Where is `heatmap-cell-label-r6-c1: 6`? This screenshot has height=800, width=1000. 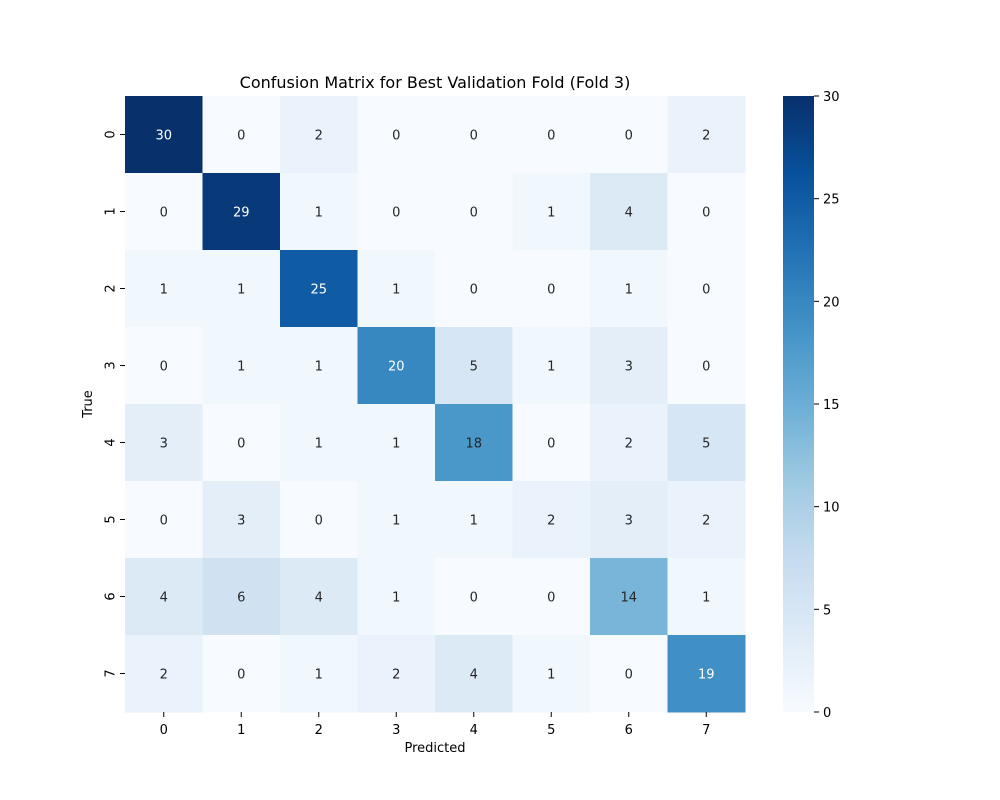
heatmap-cell-label-r6-c1: 6 is located at coordinates (241, 598).